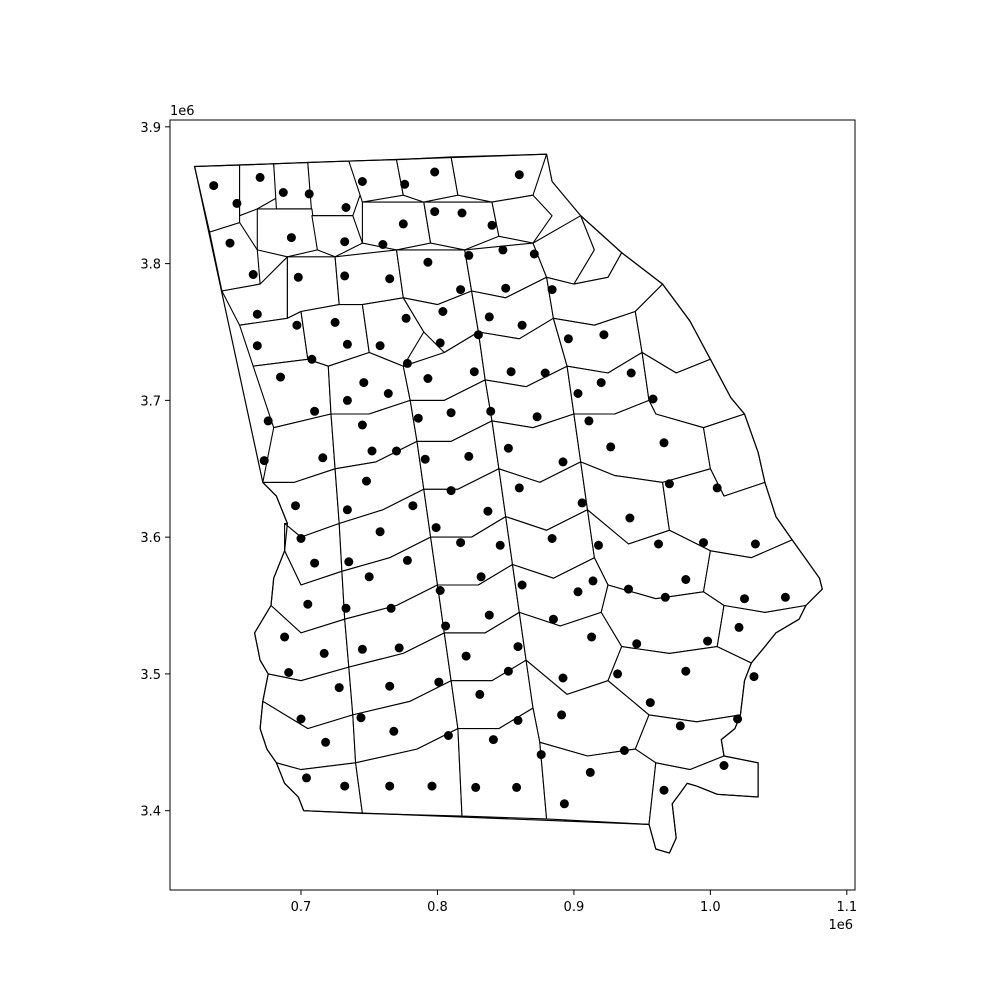  What do you see at coordinates (710, 907) in the screenshot?
I see `x-tick-label: 1.0` at bounding box center [710, 907].